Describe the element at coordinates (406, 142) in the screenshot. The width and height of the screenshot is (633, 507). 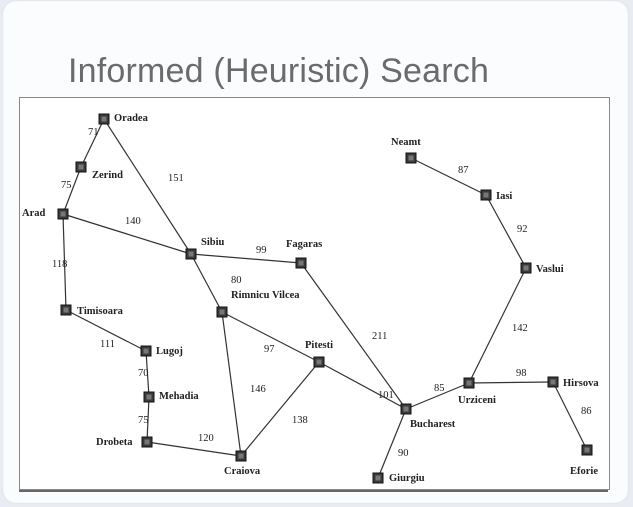
I see `city-label-neamt: Neamt` at that location.